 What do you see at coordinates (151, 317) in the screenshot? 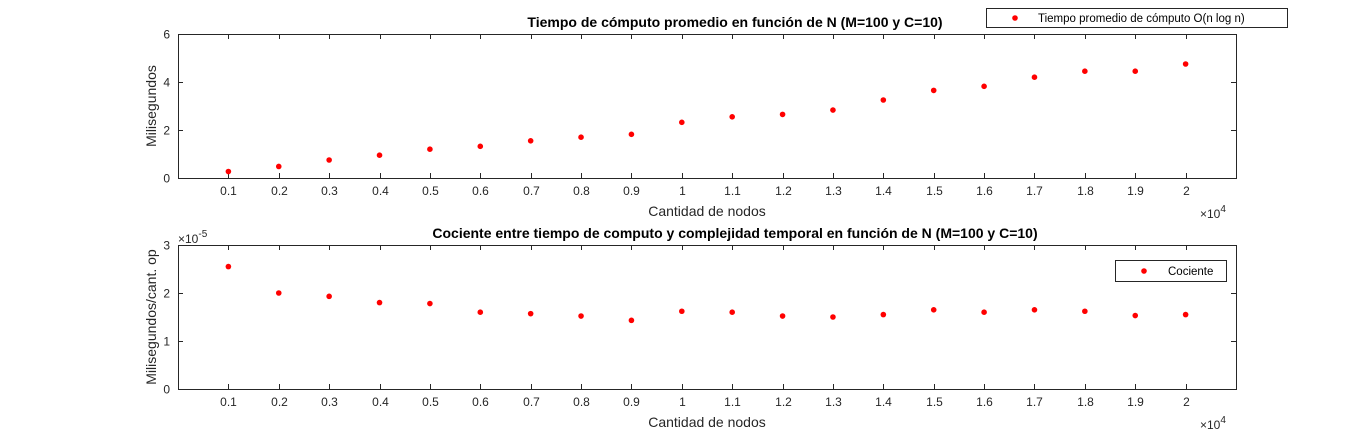
I see `y-axis-label: Milisegundos/cant. op` at bounding box center [151, 317].